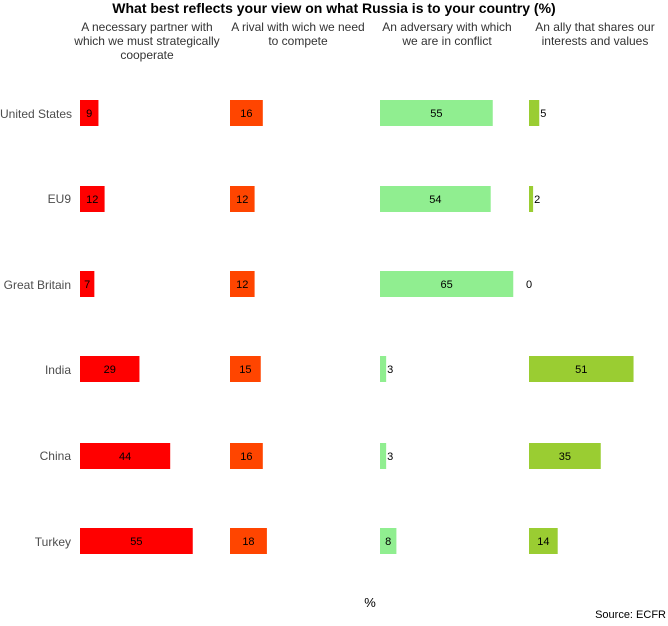 Image resolution: width=668 pixels, height=626 pixels. I want to click on data-label-s1-r2: 12, so click(242, 285).